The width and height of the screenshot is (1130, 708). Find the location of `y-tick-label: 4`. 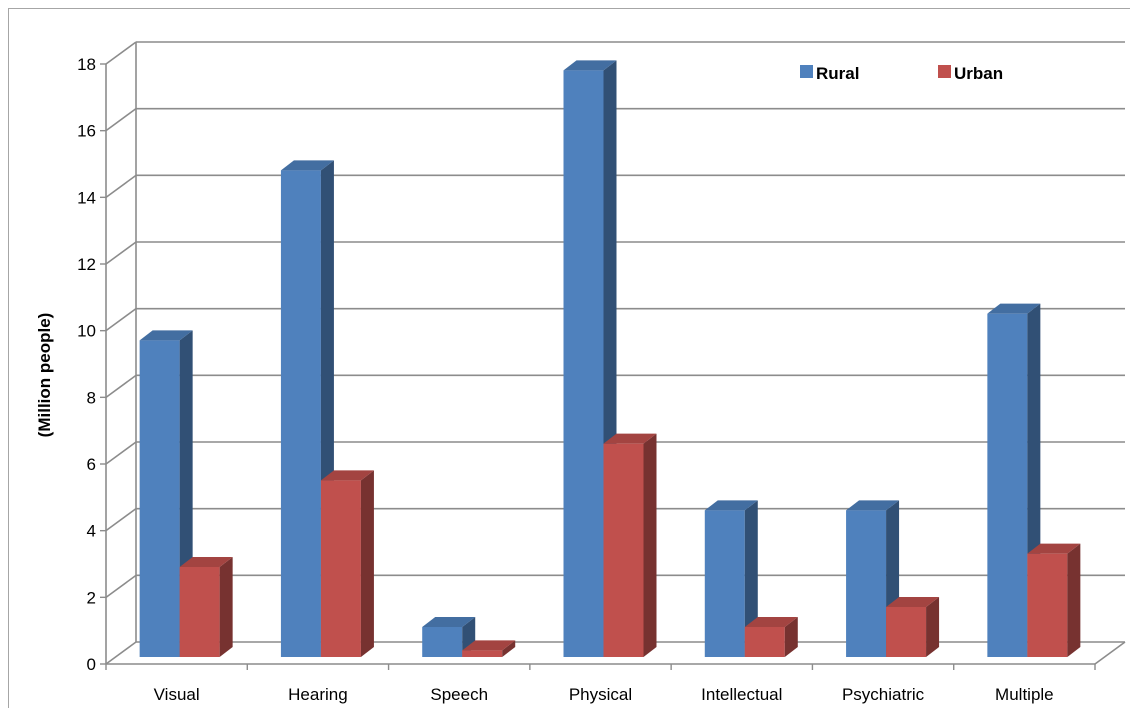

y-tick-label: 4 is located at coordinates (91, 531).